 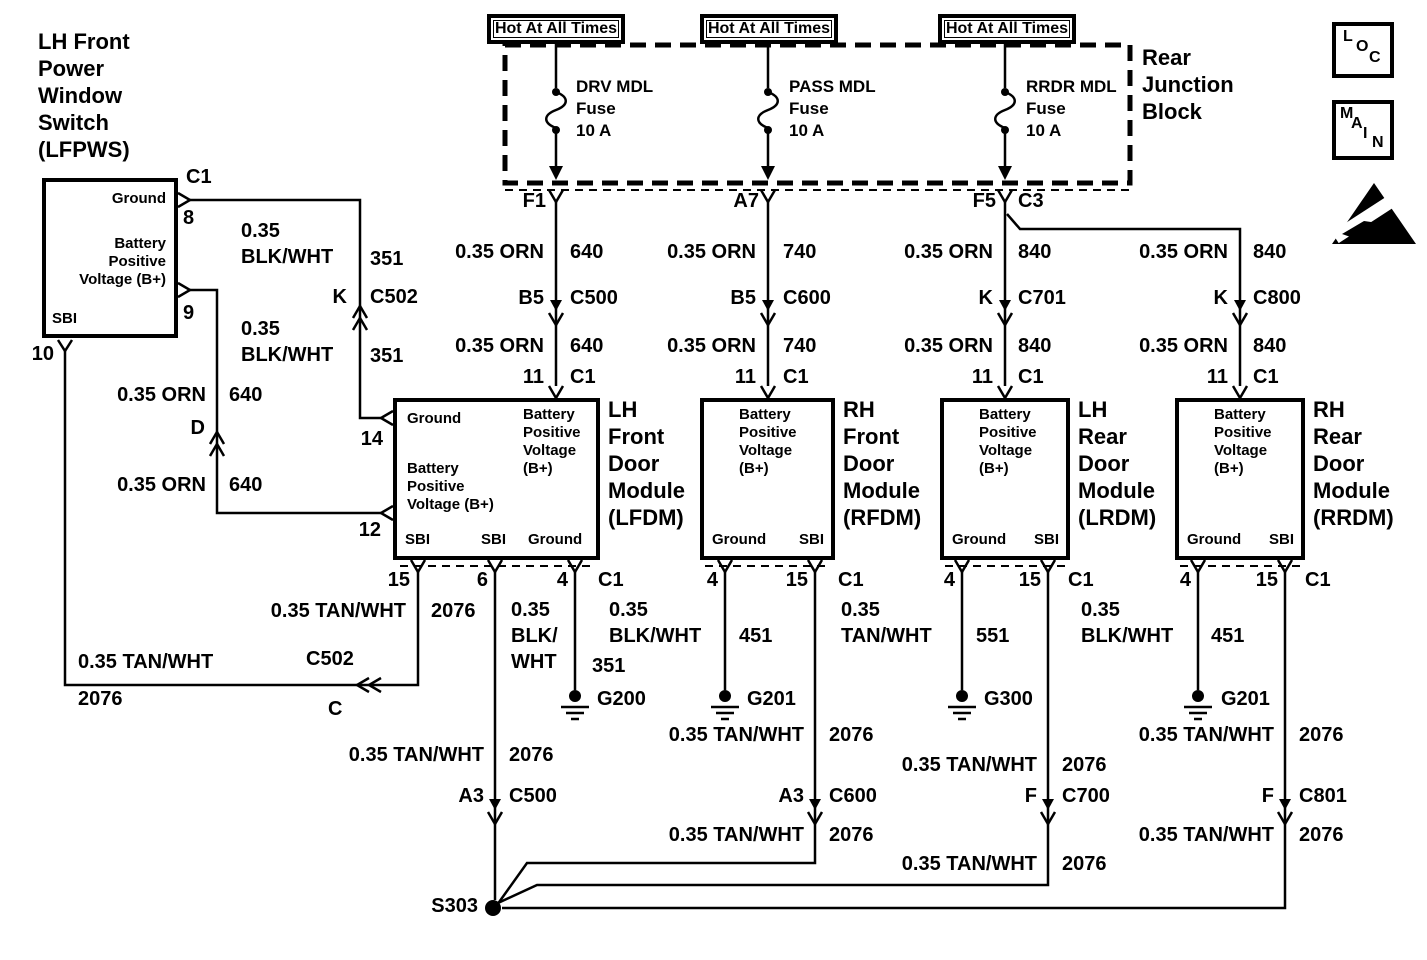 What do you see at coordinates (482, 580) in the screenshot?
I see `pin-label: 6` at bounding box center [482, 580].